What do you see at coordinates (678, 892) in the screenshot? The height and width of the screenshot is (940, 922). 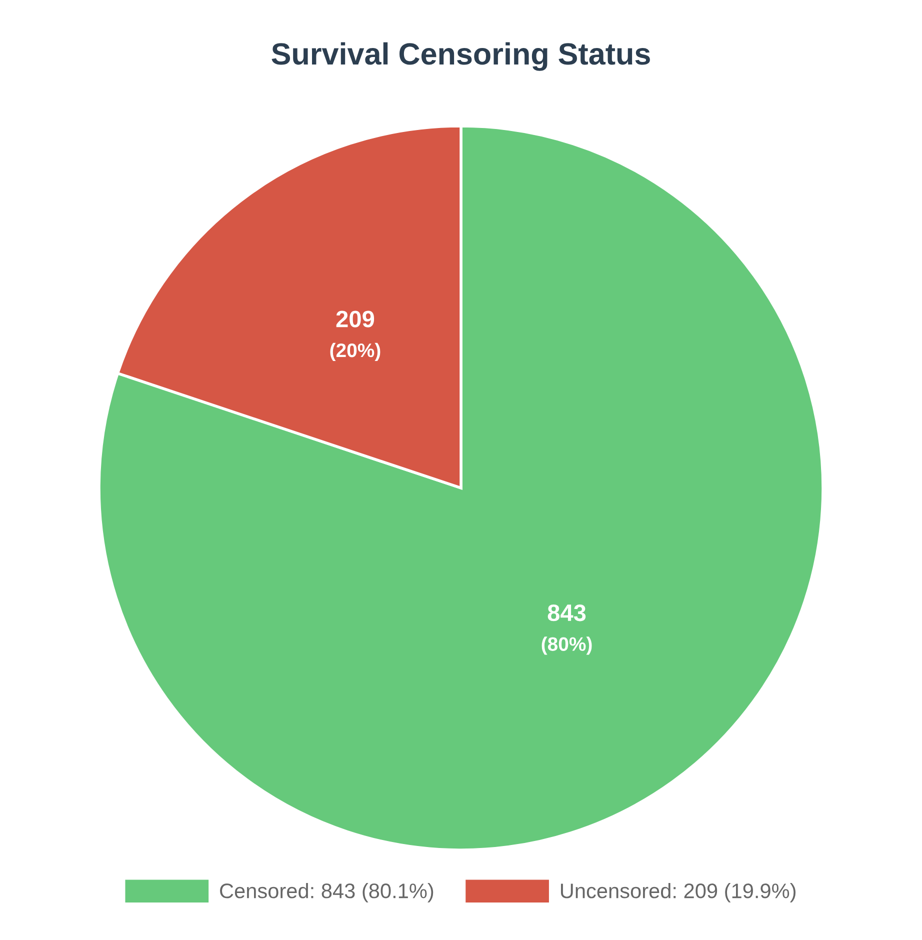 I see `legend-label: Uncensored: 209 (19.9%)` at bounding box center [678, 892].